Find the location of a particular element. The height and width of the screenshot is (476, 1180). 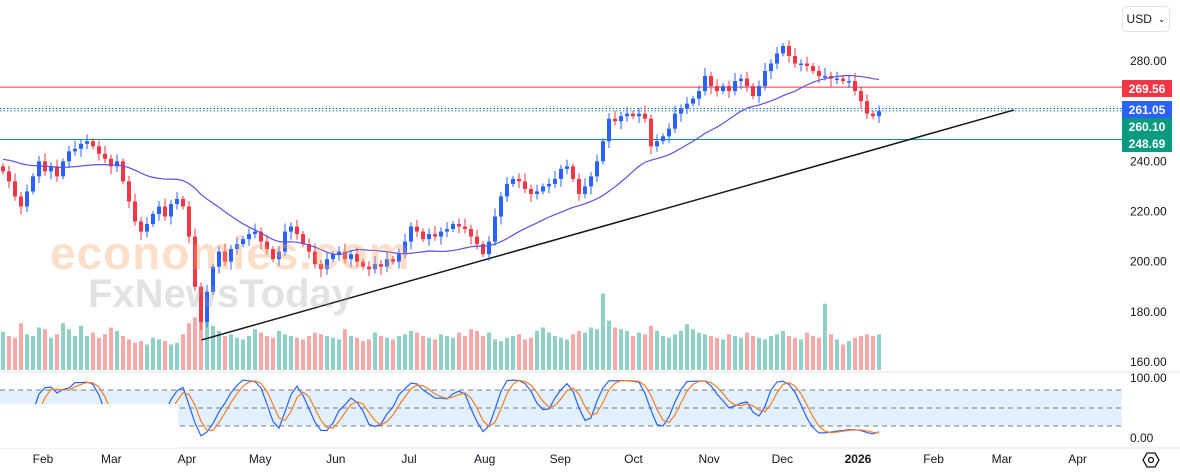

y-tick-label: 160.00 is located at coordinates (1148, 362).